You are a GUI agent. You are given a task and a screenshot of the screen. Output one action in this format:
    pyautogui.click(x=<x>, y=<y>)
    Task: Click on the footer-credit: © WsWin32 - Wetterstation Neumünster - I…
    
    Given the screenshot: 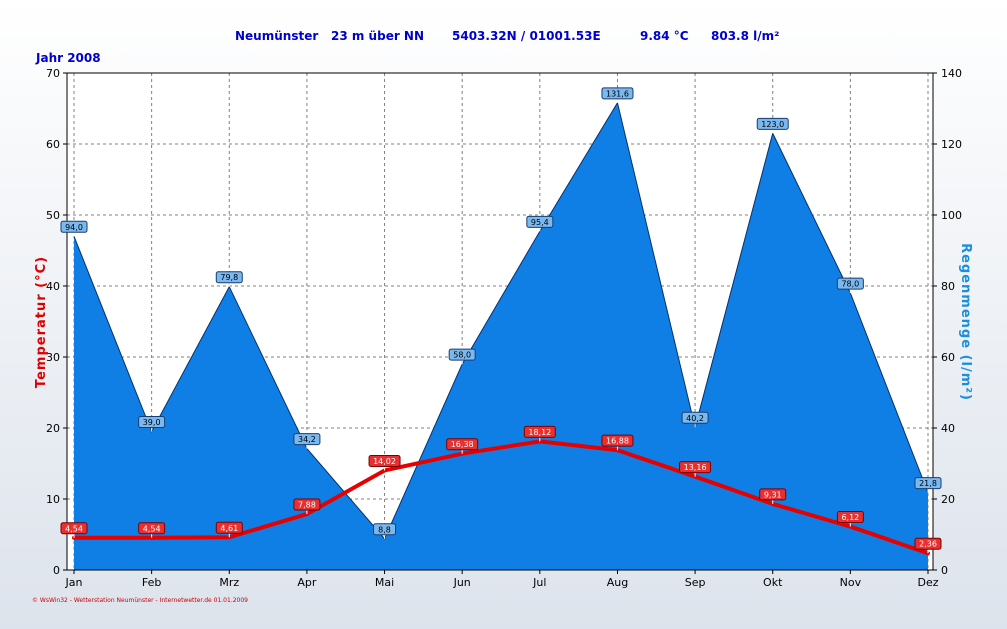 What is the action you would take?
    pyautogui.click(x=140, y=600)
    